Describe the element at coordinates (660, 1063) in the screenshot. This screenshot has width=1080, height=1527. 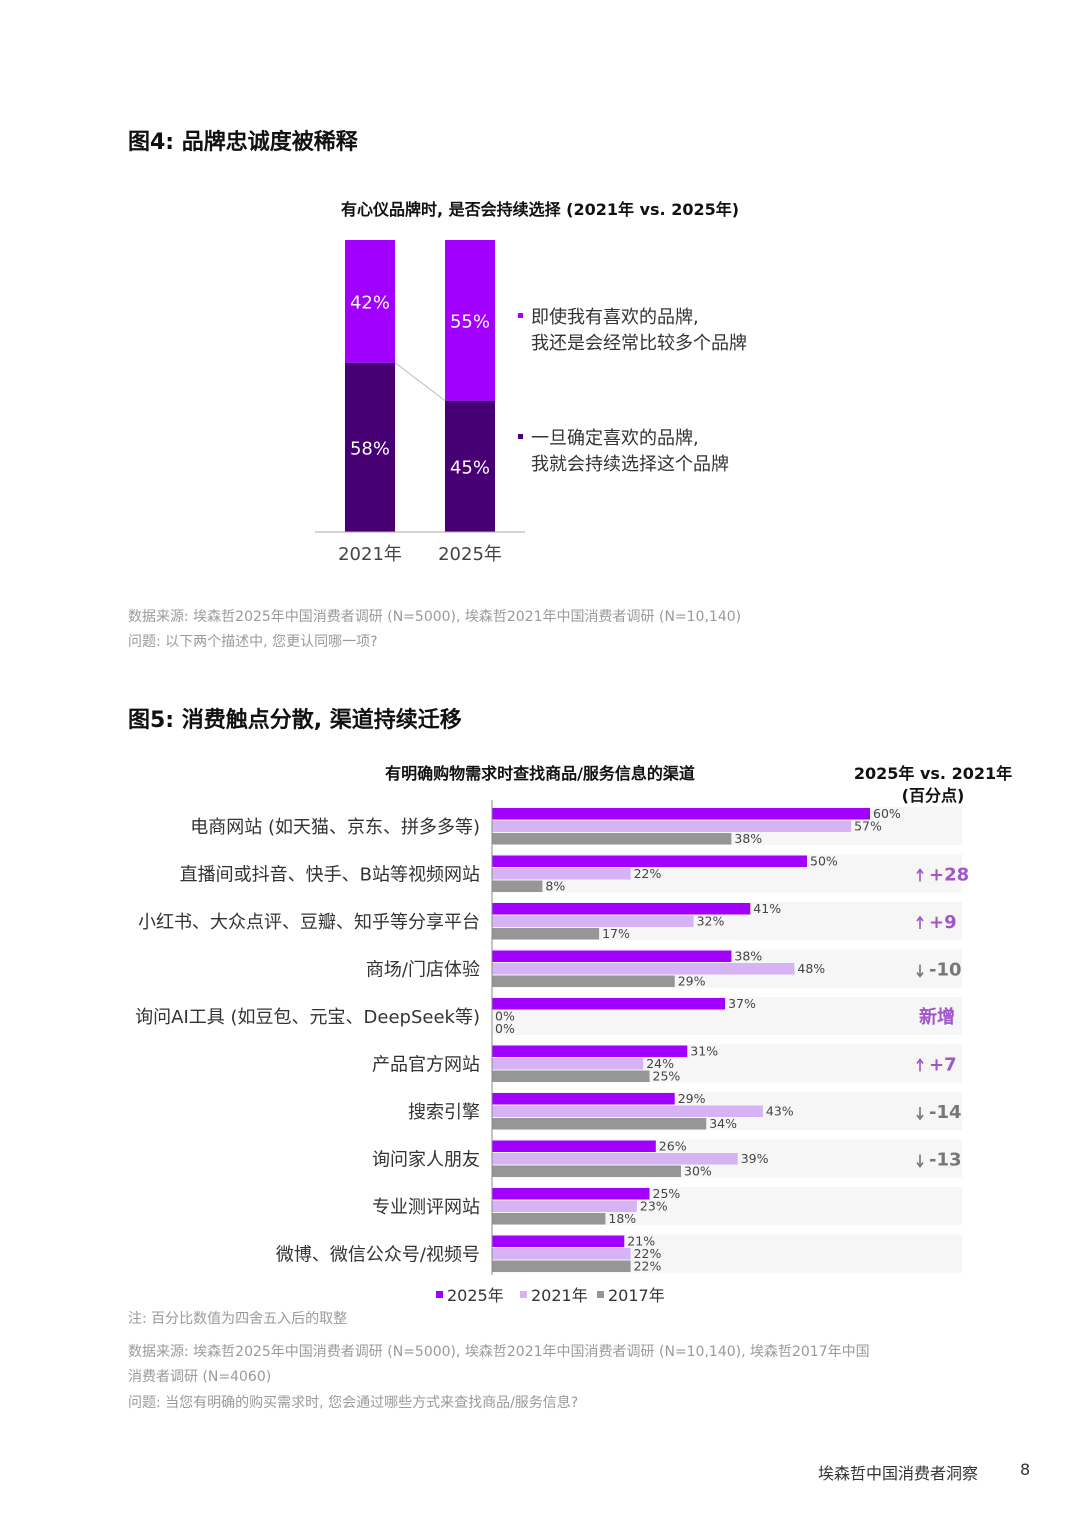
I see `fig5-bar-label-5-1: 24%` at that location.